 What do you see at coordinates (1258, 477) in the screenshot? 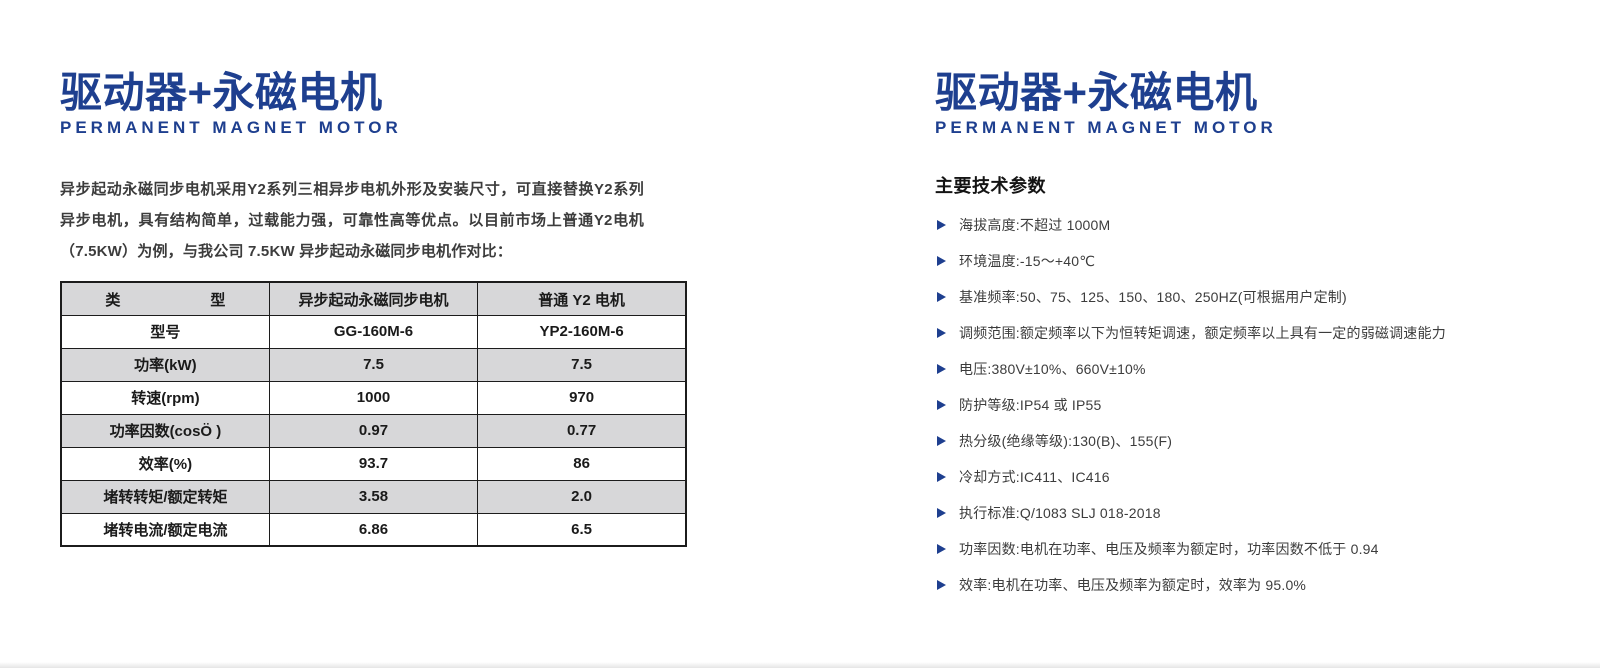
I see `parameter-item-cooling: 冷却方式:IC411、IC416` at bounding box center [1258, 477].